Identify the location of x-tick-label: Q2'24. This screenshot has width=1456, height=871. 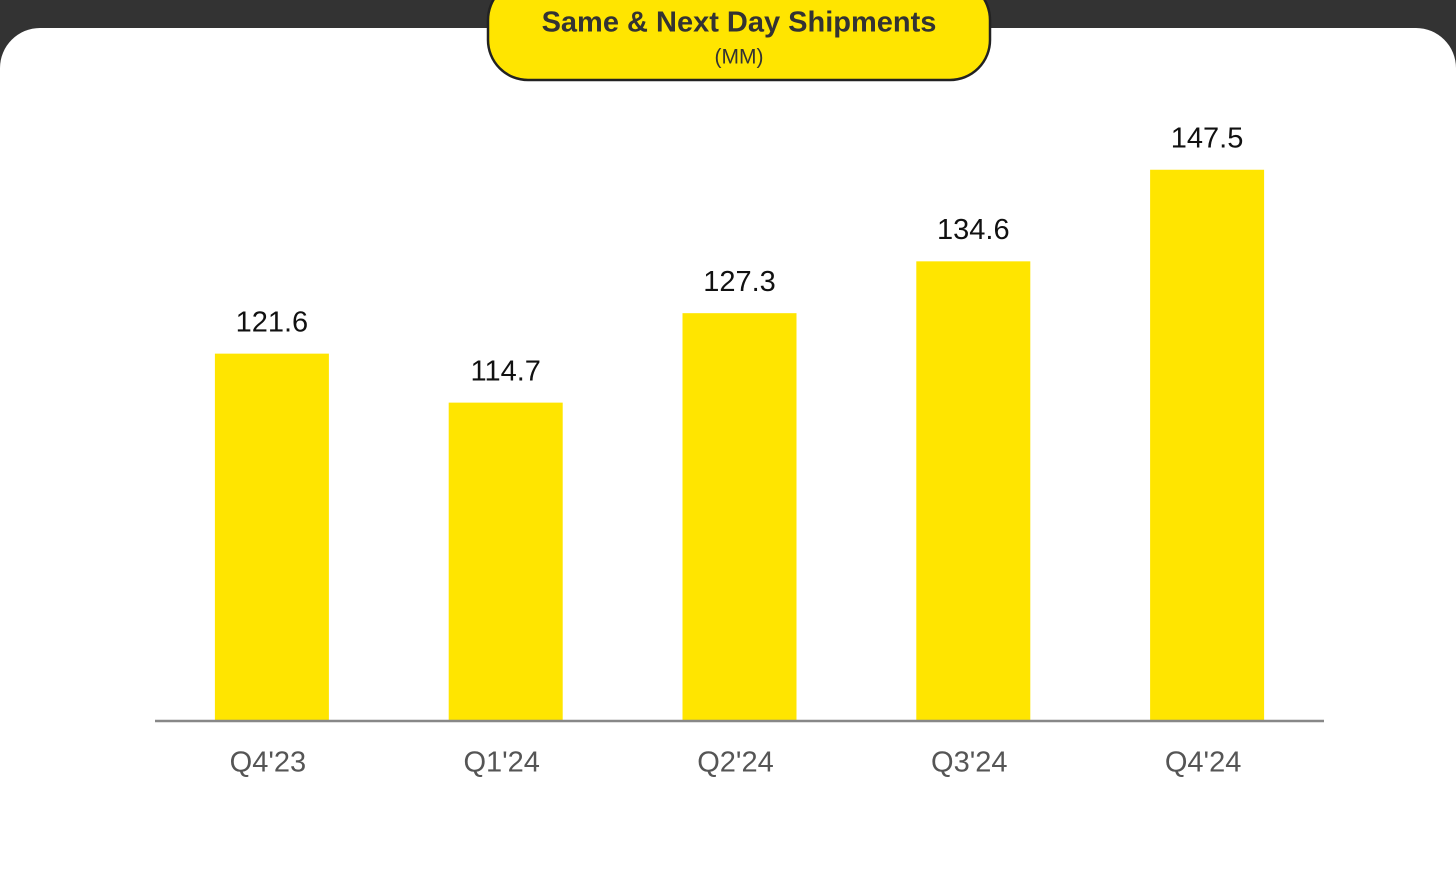
(735, 763).